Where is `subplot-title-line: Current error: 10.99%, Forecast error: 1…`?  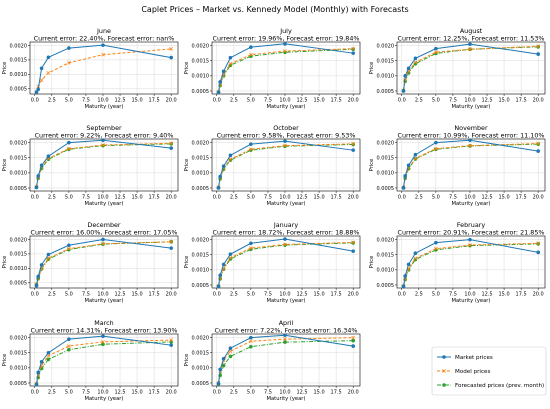 subplot-title-line: Current error: 10.99%, Forecast error: 1… is located at coordinates (471, 136).